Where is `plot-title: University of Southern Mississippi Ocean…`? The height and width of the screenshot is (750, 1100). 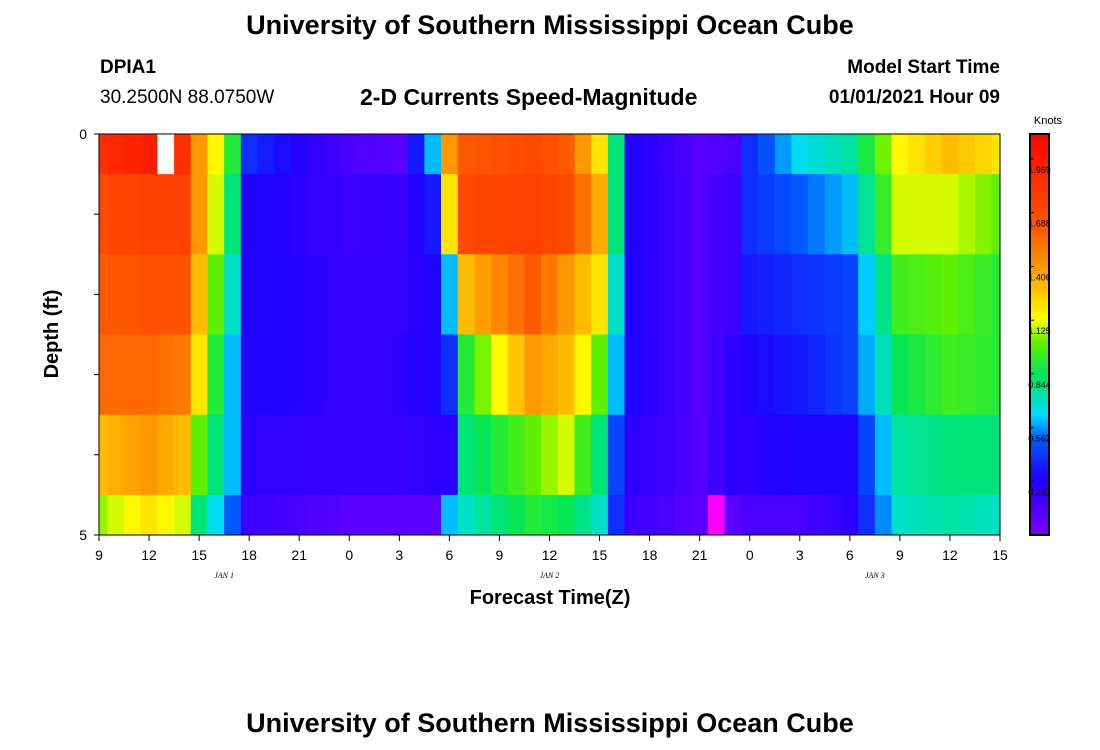
plot-title: University of Southern Mississippi Ocean… is located at coordinates (550, 25).